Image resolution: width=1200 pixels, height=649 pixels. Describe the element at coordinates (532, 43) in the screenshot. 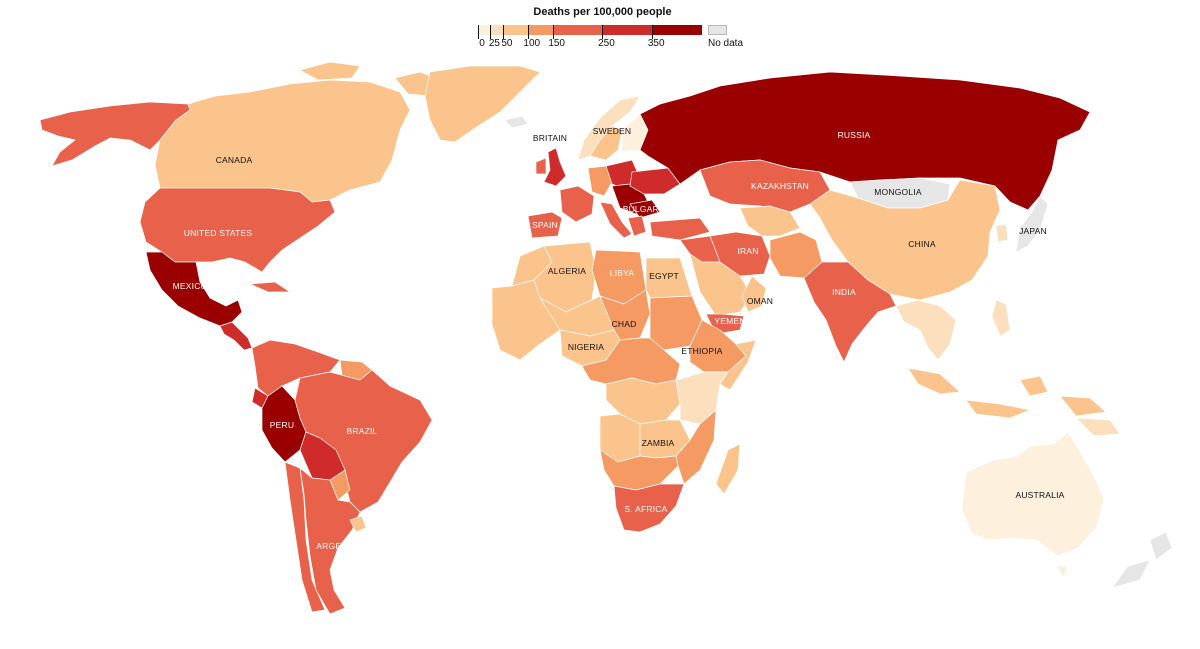

I see `legend-tick-label-3: 100` at that location.